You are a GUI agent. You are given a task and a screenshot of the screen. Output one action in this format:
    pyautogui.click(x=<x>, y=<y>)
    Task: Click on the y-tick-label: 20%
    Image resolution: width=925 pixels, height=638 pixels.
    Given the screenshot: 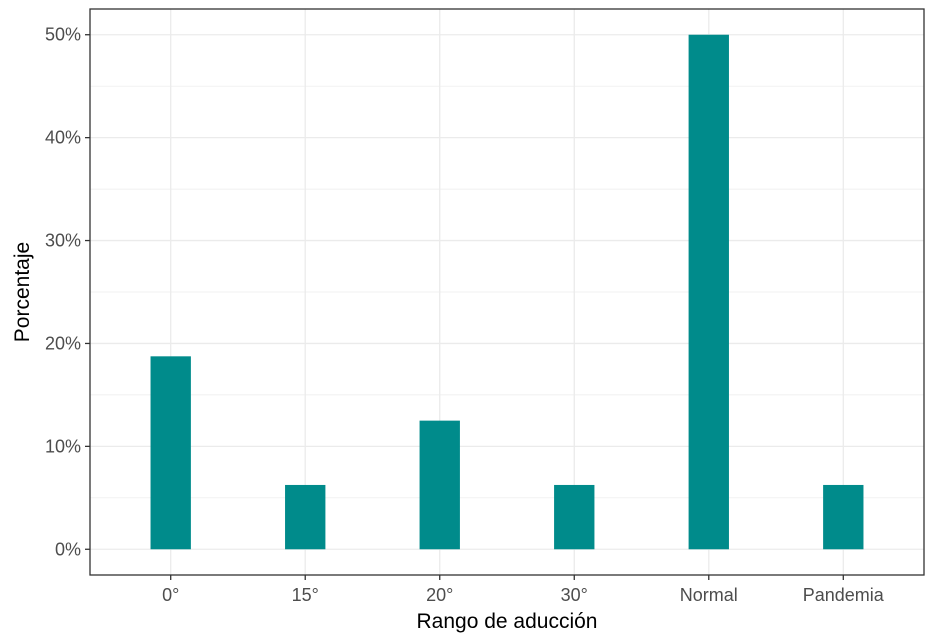 What is the action you would take?
    pyautogui.click(x=63, y=343)
    